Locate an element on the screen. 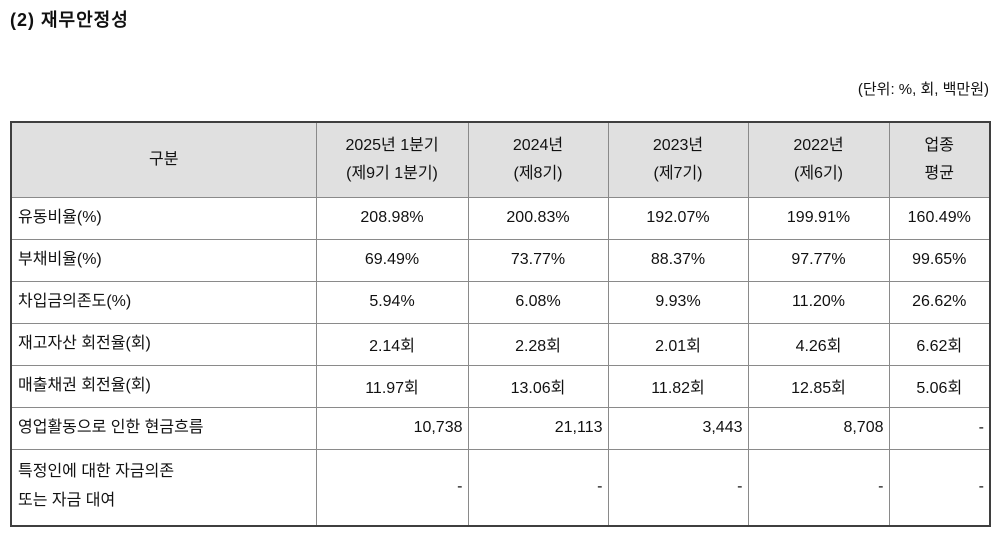 The image size is (997, 542). row-value: 2.01회 is located at coordinates (678, 344).